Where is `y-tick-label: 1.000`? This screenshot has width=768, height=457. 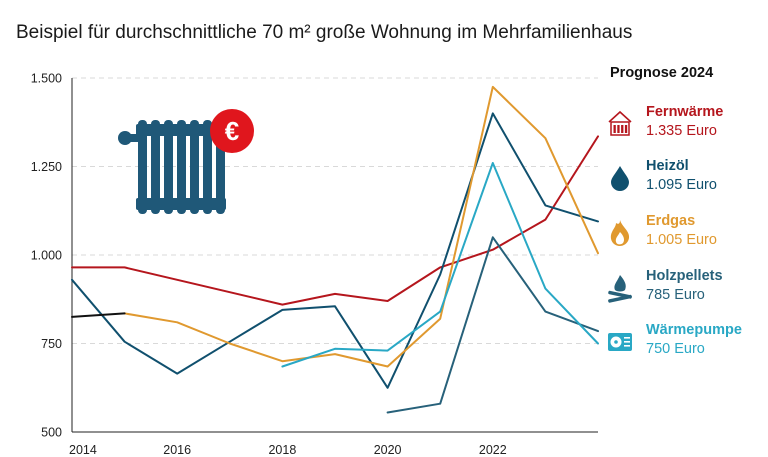
y-tick-label: 1.000 is located at coordinates (46, 256).